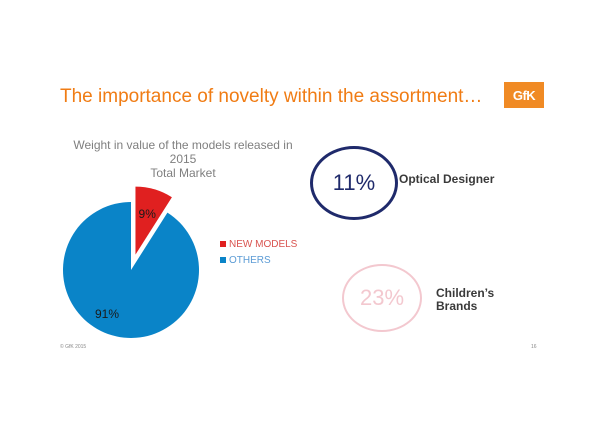  I want to click on pie-slice-new-models, so click(153, 220).